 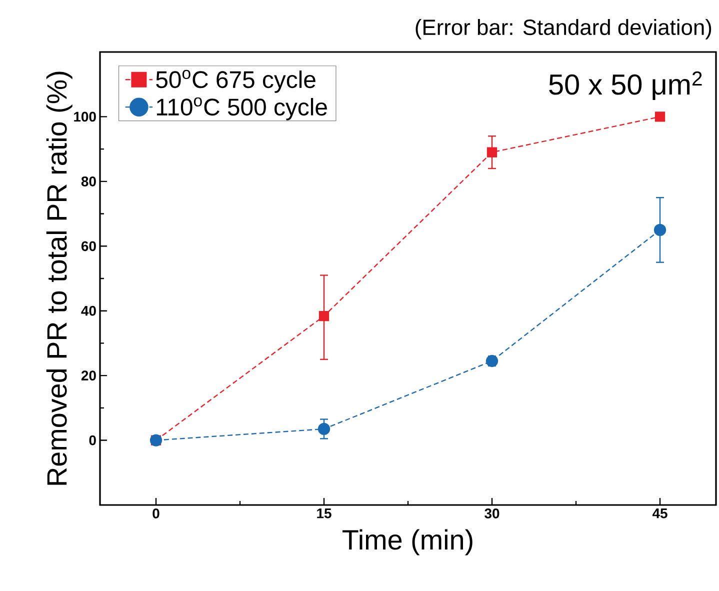 I want to click on text: (Error bar: Standard deviation), so click(x=564, y=29).